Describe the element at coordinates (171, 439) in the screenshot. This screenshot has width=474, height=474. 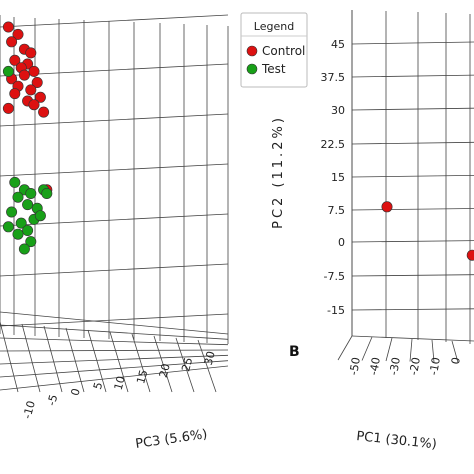
I see `pc3-axis-title: PC3 (5.6%)` at that location.